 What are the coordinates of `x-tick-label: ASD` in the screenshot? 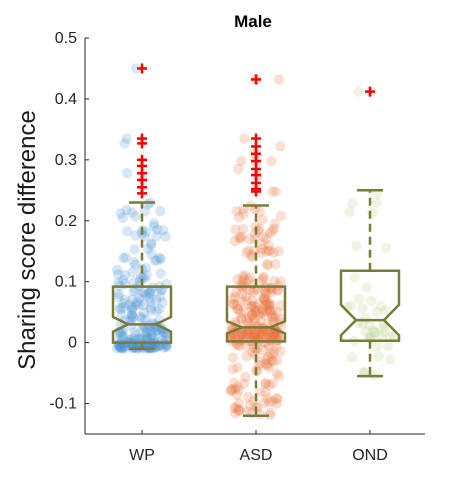 It's located at (256, 455).